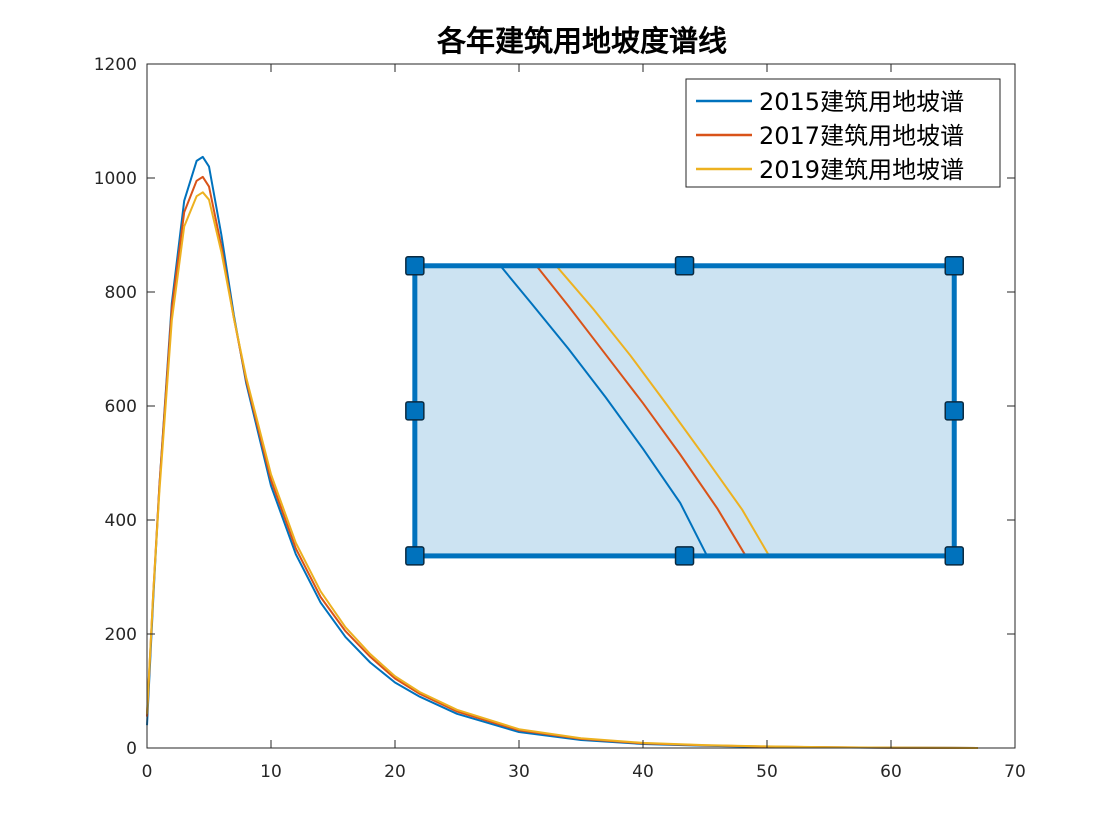  Describe the element at coordinates (861, 170) in the screenshot. I see `legend-label: 2019建筑用地坡谱` at that location.